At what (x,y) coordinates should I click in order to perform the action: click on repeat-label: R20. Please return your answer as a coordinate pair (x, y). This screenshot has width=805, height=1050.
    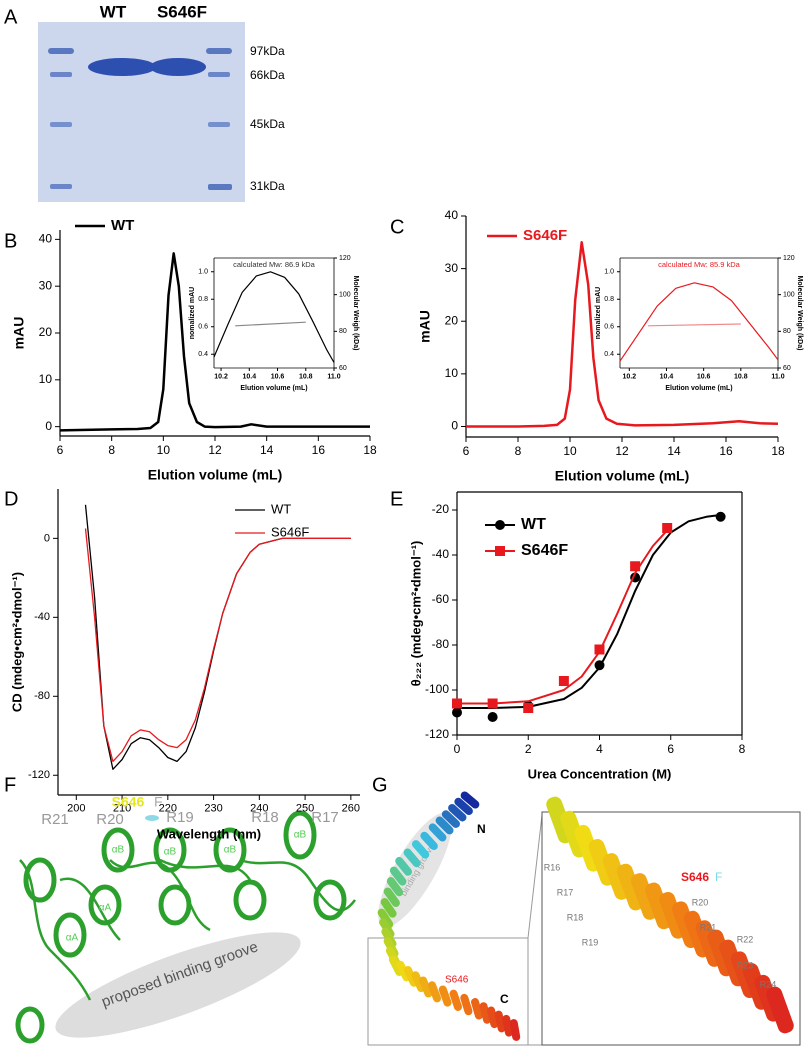
    Looking at the image, I should click on (110, 819).